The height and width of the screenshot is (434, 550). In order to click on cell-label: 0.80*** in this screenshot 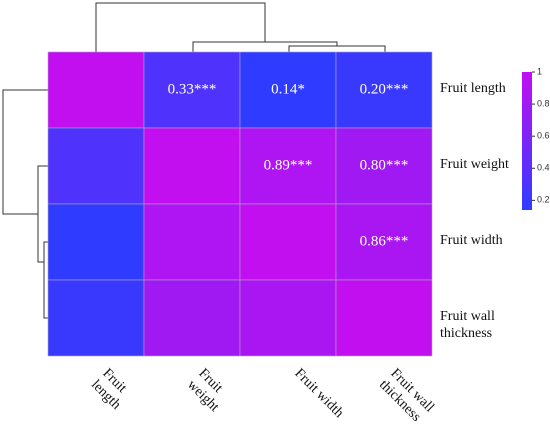, I will do `click(384, 165)`.